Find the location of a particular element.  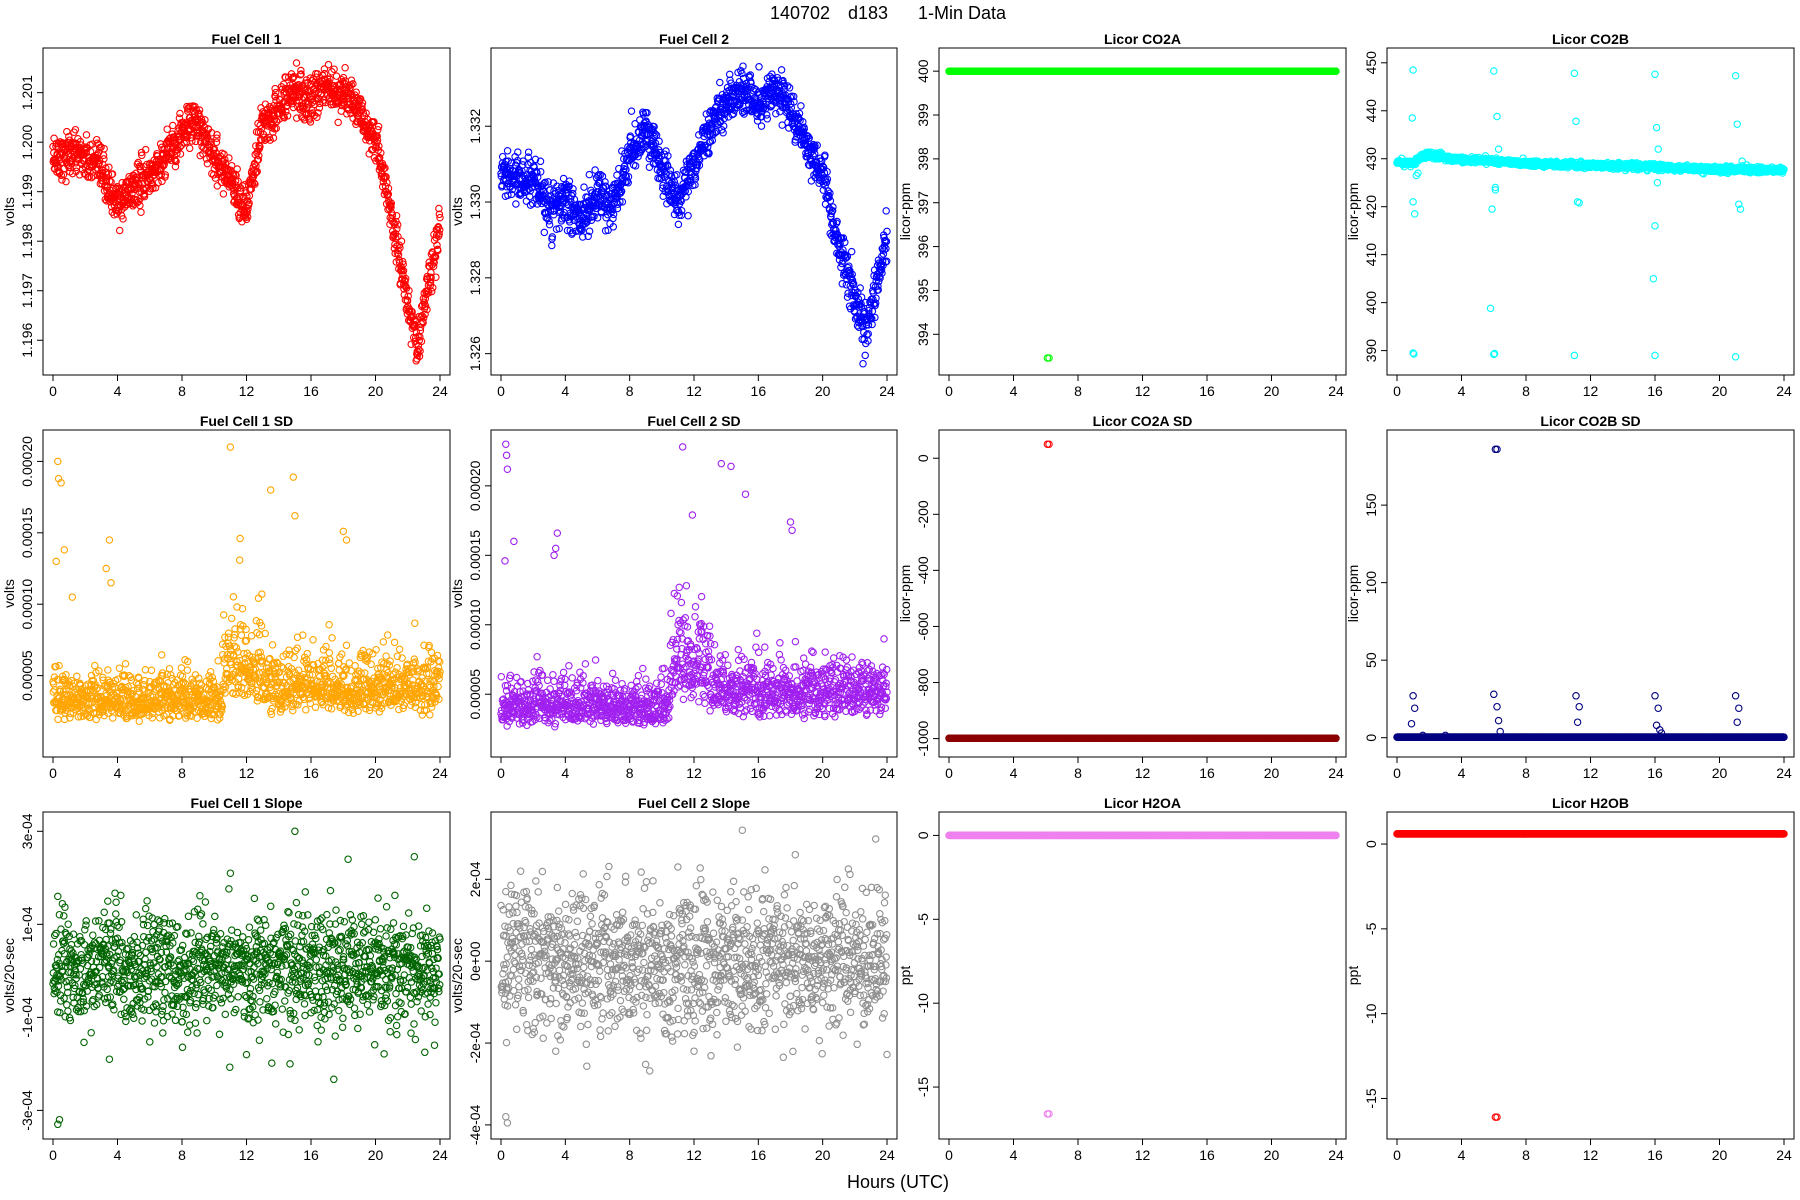

y-tick-label: 420 is located at coordinates (1371, 207).